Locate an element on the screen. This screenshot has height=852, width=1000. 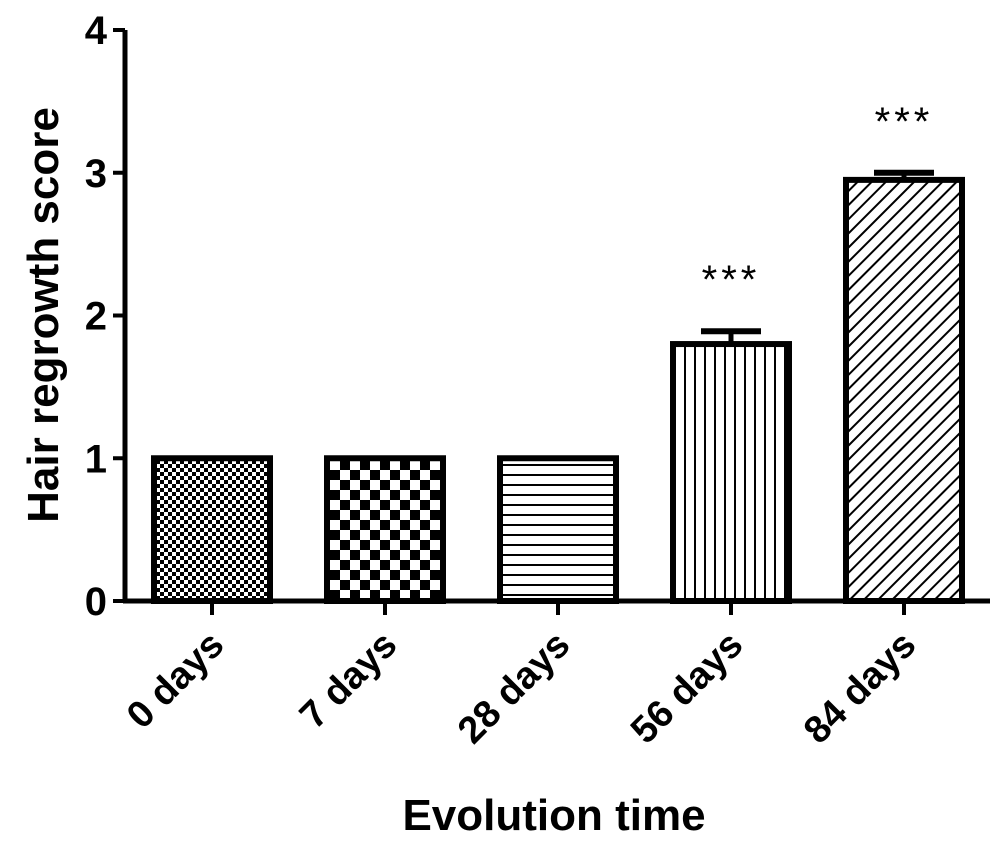
x-tick-label: 84 days is located at coordinates (860, 688).